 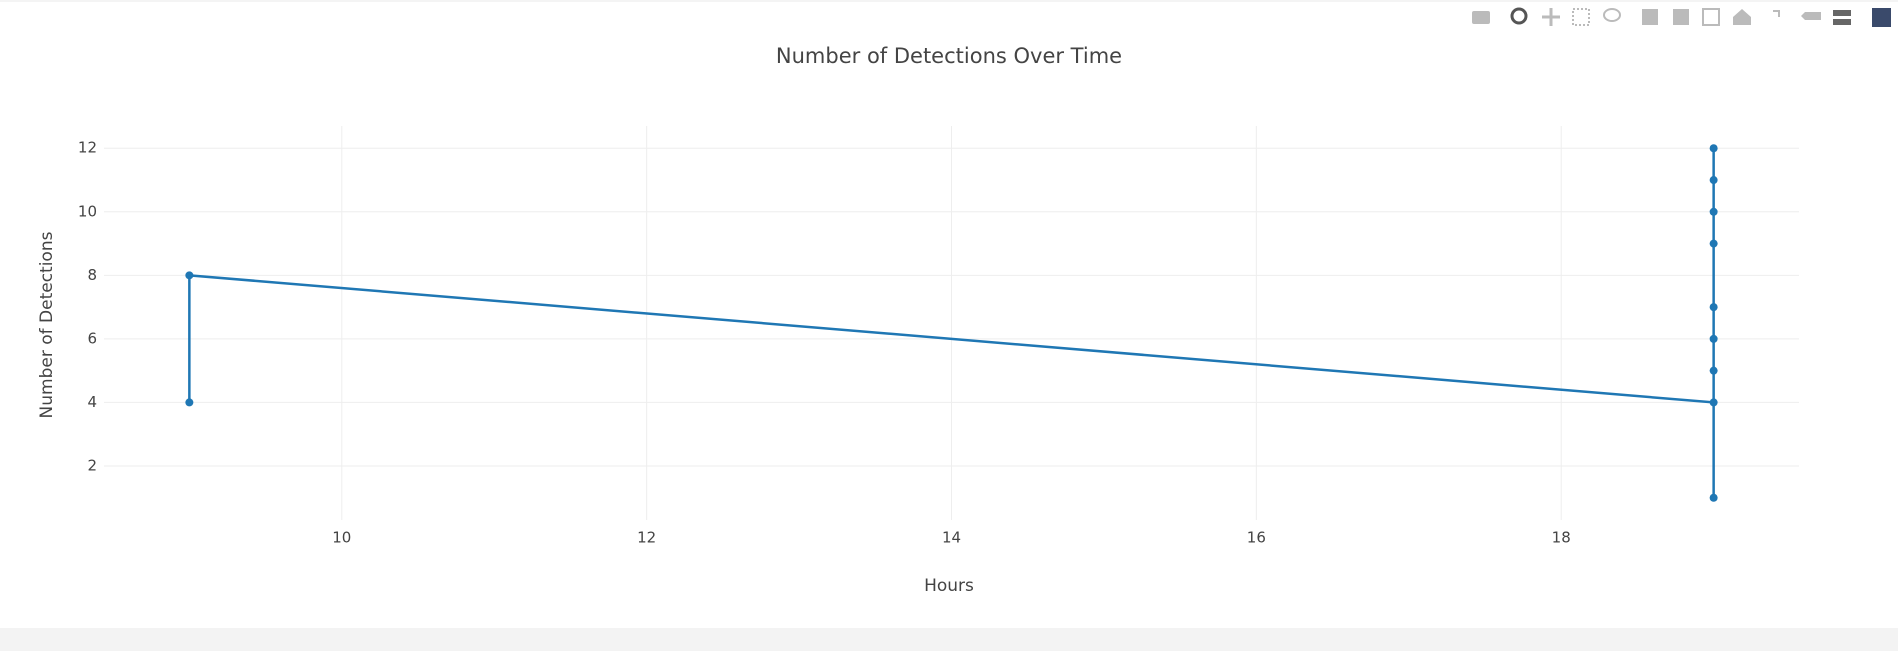 I want to click on x-tick-label: 10, so click(x=341, y=538).